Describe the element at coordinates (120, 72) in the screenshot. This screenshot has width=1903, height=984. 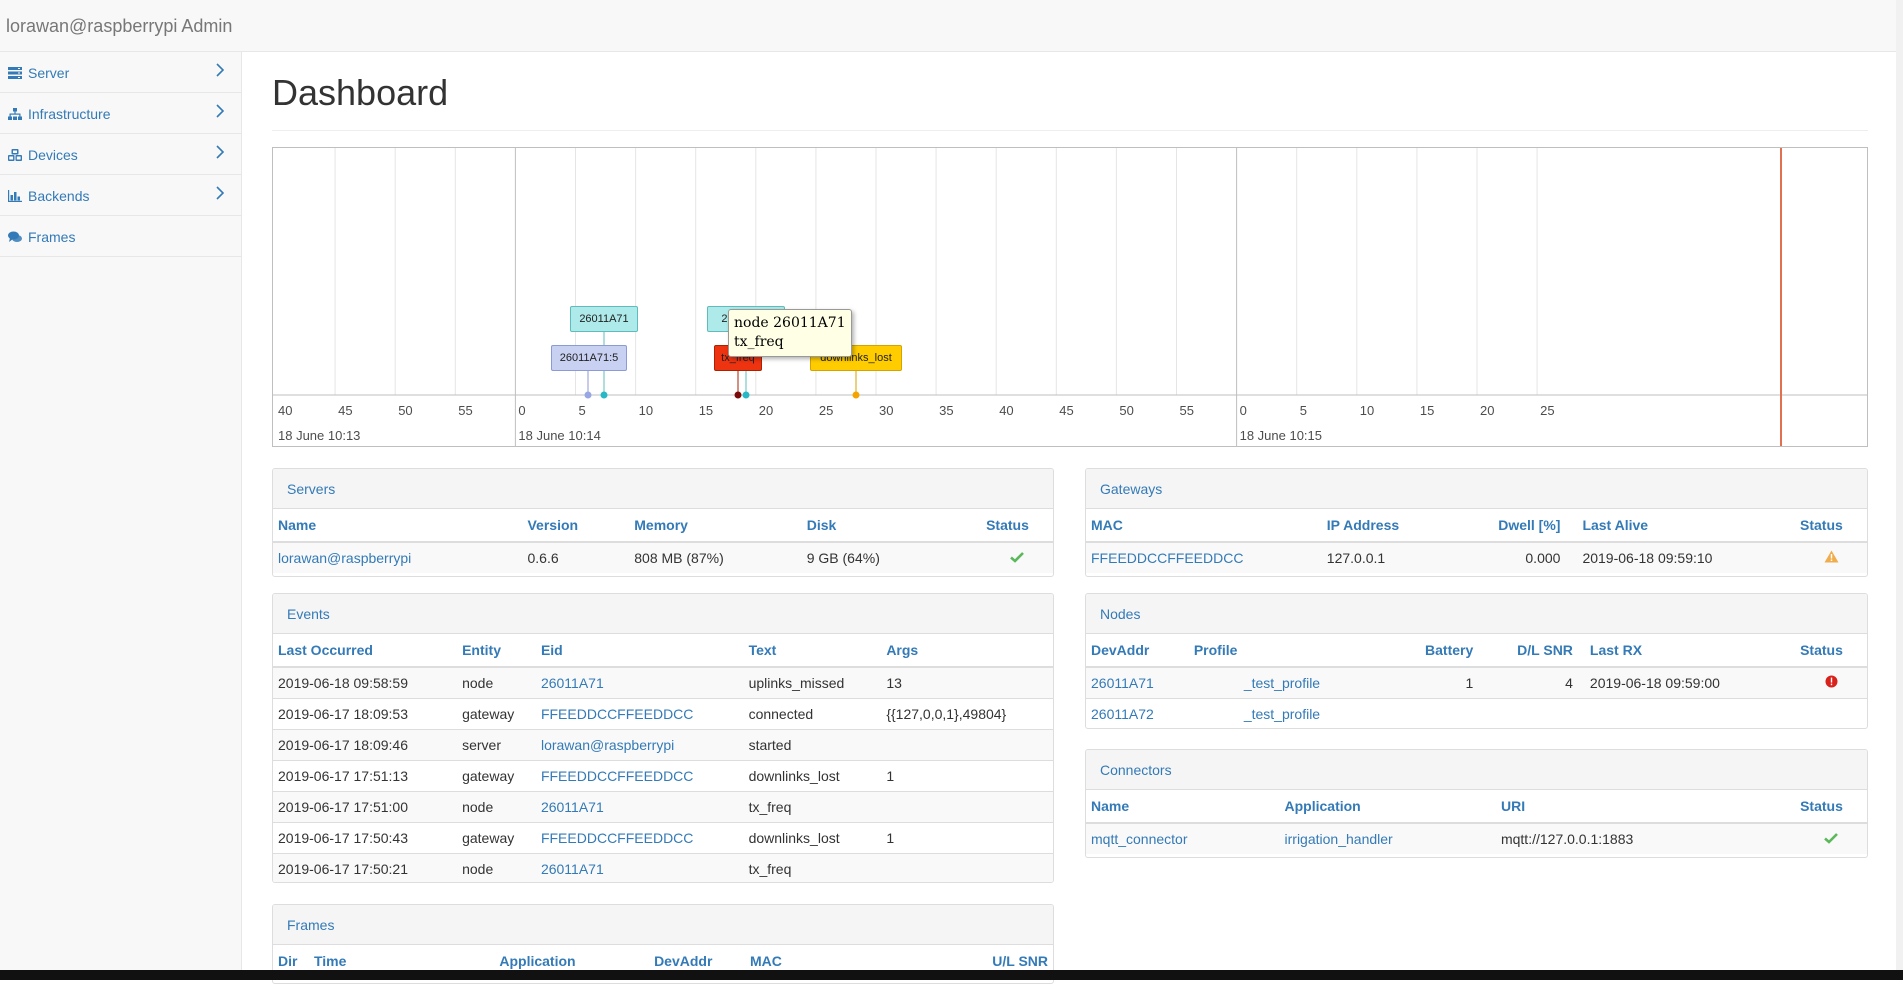
I see `sidebar-item-server: Server` at that location.